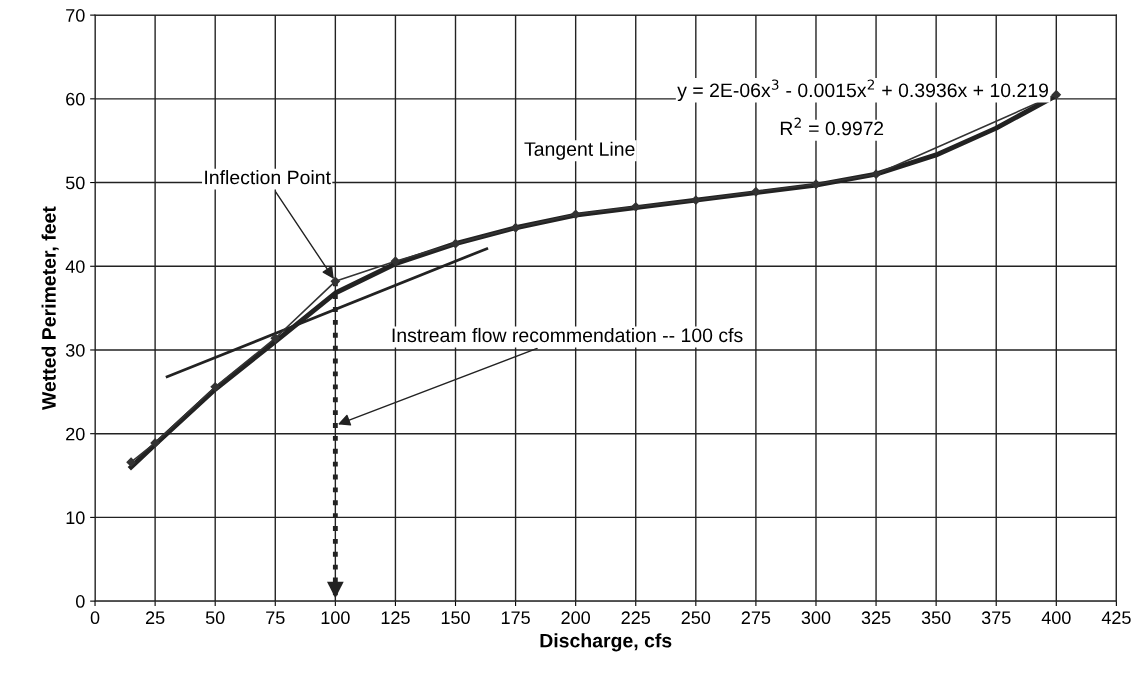 The height and width of the screenshot is (687, 1145). I want to click on y-tick-label: 30, so click(75, 350).